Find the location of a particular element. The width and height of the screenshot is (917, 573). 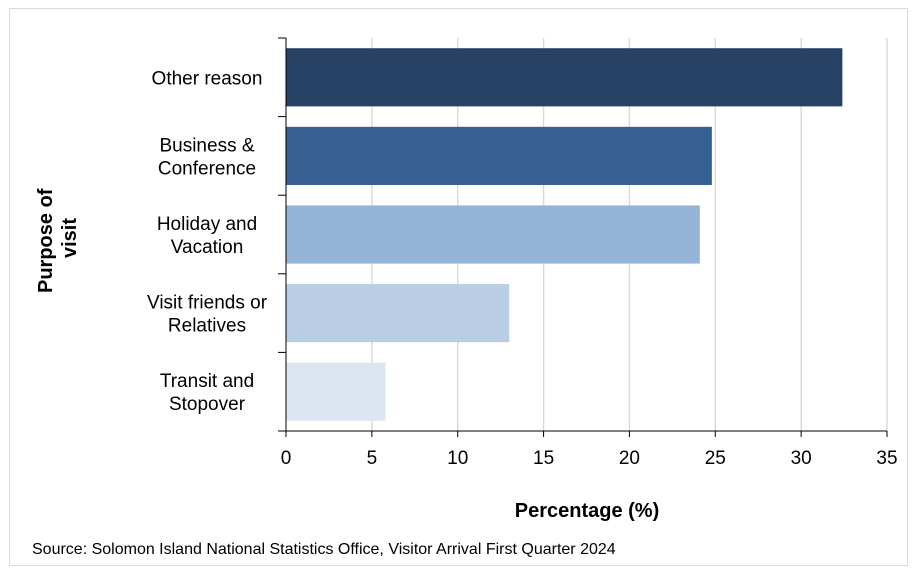

y-axis-title: Purpose of visit is located at coordinates (58, 238).